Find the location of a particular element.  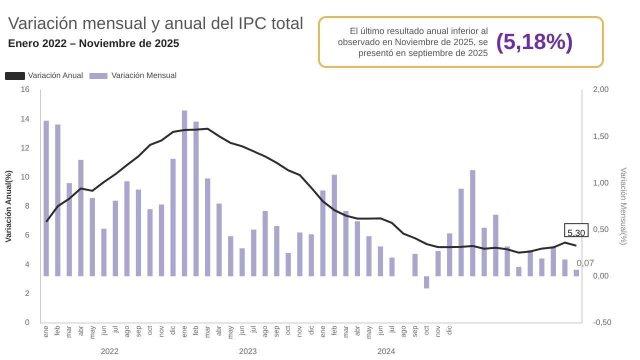

y-tick-label: 10 is located at coordinates (25, 177).